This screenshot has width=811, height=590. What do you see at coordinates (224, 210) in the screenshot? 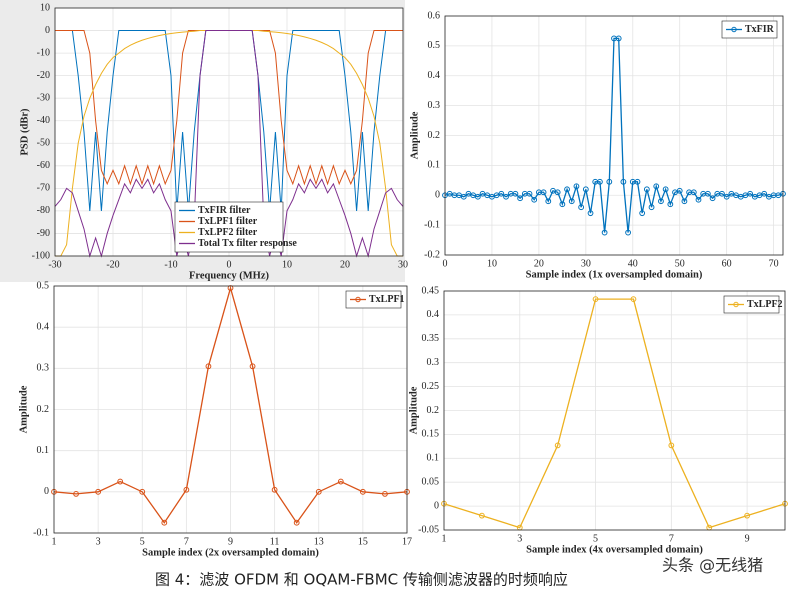
I see `legend-label: TxFIR filter` at bounding box center [224, 210].